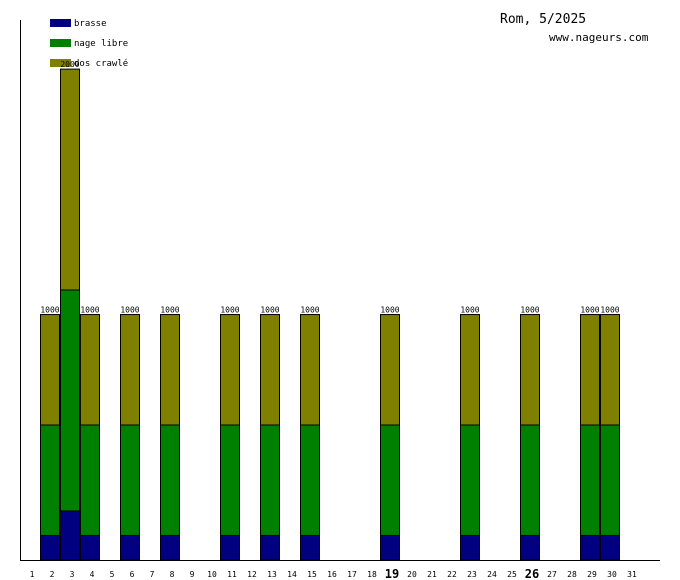 The width and height of the screenshot is (680, 580). What do you see at coordinates (101, 44) in the screenshot?
I see `legend-label-nage-libre: nage libre` at bounding box center [101, 44].